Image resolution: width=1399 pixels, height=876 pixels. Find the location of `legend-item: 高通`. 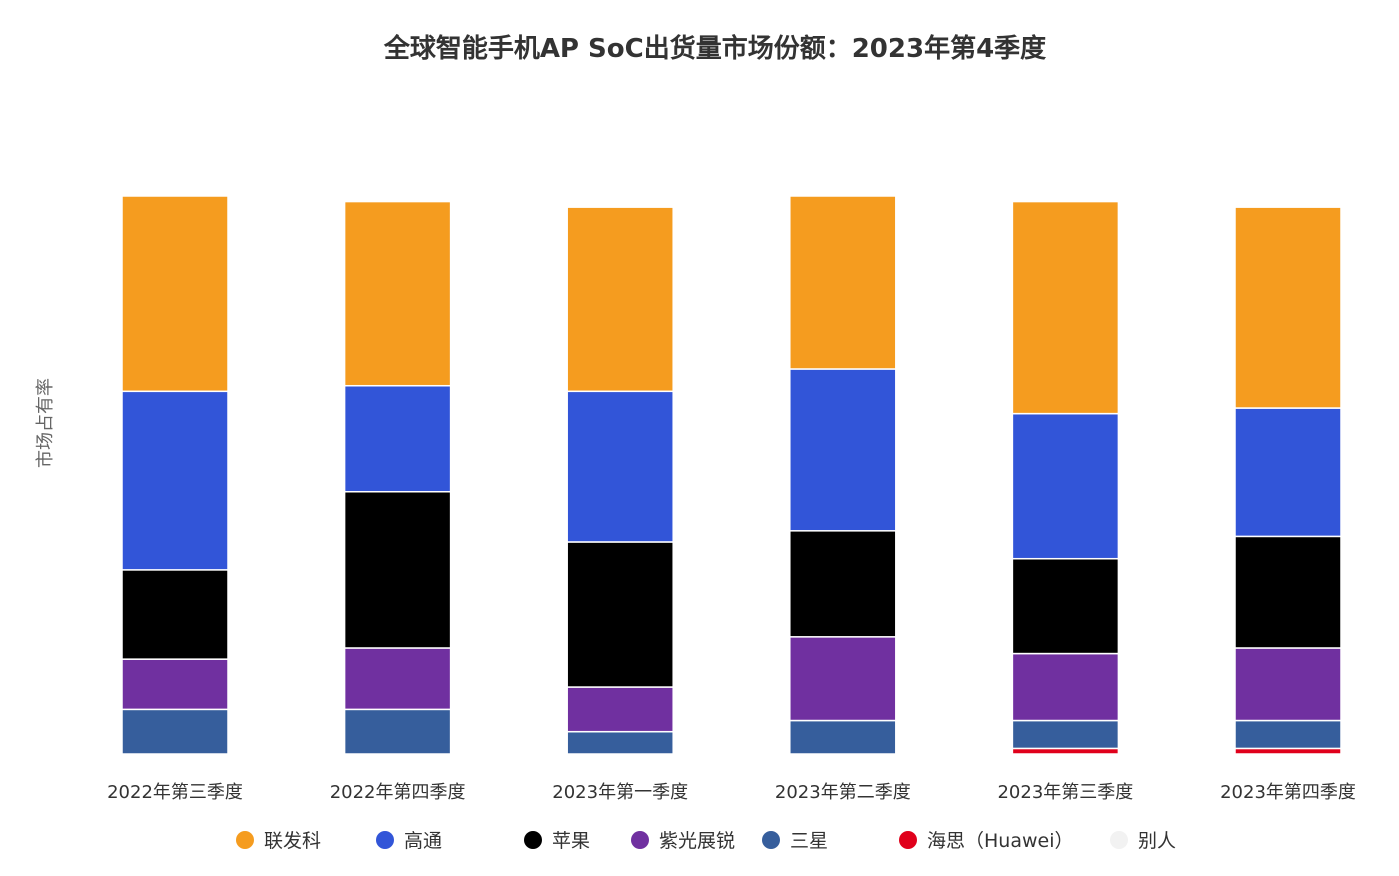

legend-item: 高通 is located at coordinates (409, 839).